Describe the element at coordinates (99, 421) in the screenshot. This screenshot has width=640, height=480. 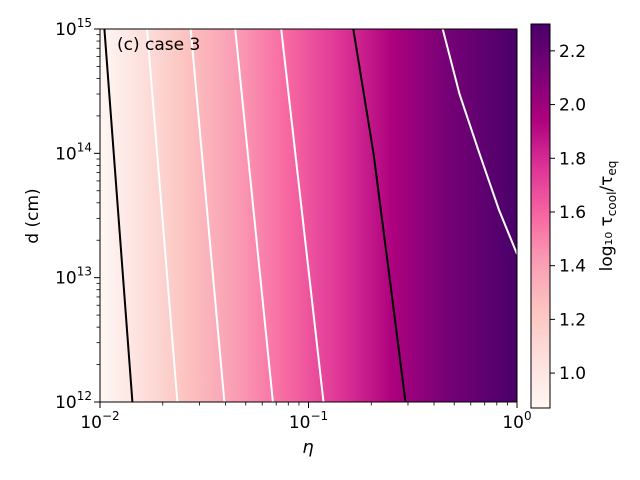
I see `x-tick-label: 10⁻²` at that location.